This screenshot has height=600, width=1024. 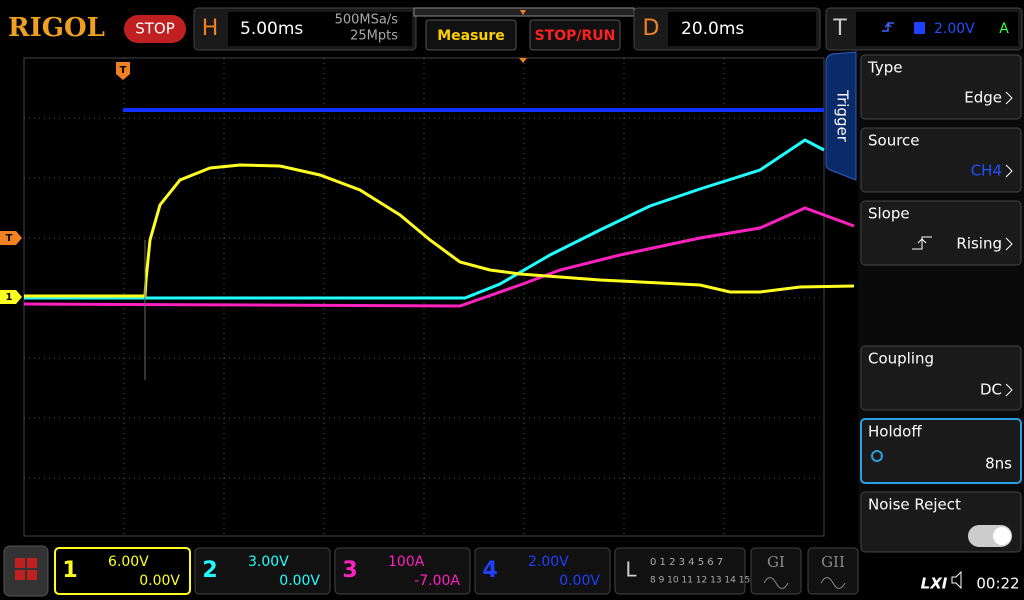 I want to click on channel-scale: 100A, so click(x=406, y=562).